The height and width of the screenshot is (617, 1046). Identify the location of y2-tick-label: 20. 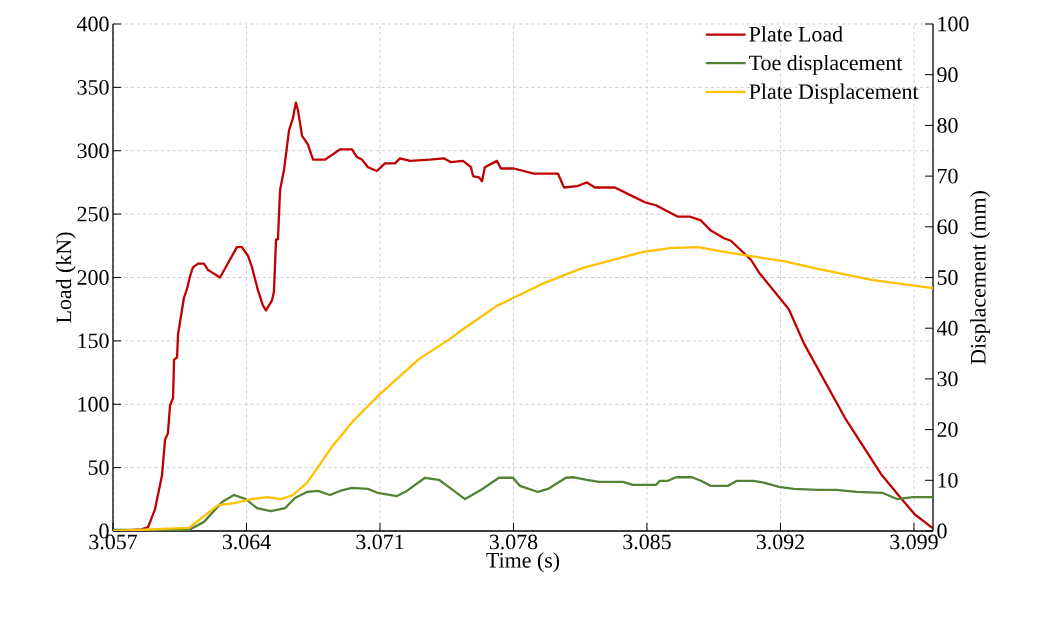
(947, 429).